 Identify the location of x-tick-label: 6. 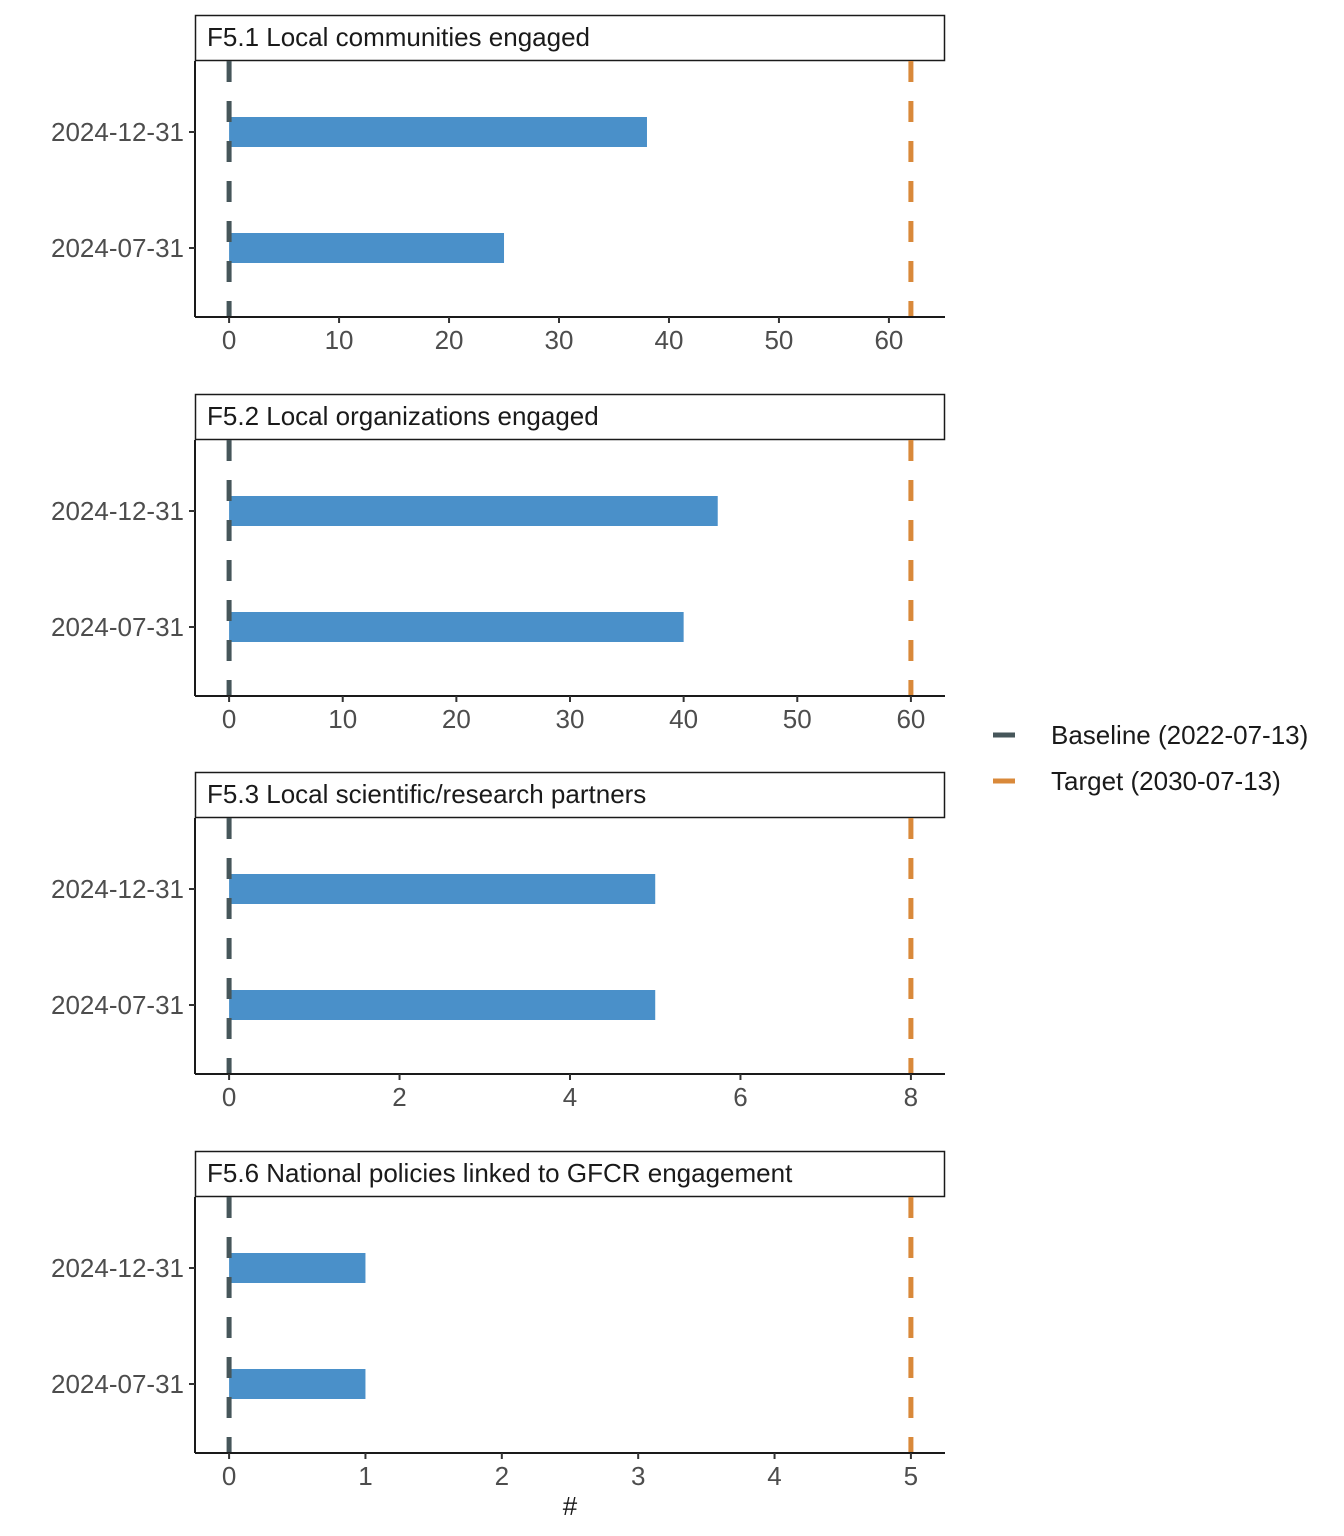
(740, 1097).